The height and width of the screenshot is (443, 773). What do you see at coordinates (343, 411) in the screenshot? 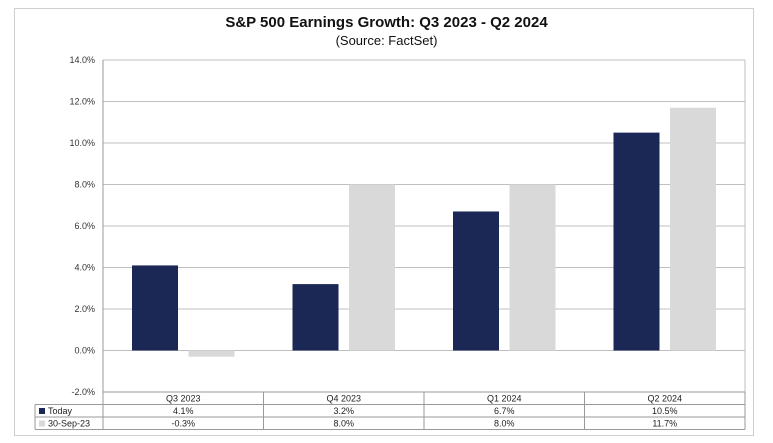
I see `data-label: 3.2%` at bounding box center [343, 411].